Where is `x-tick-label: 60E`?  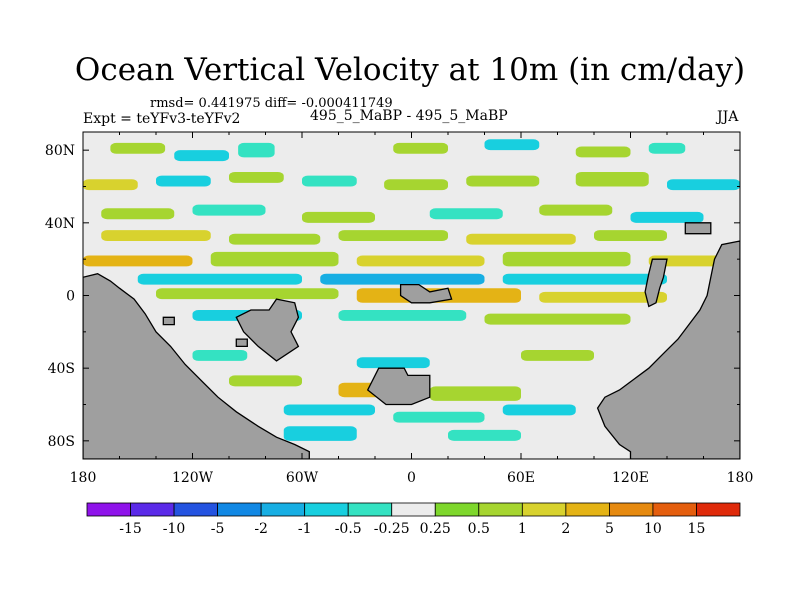 x-tick-label: 60E is located at coordinates (521, 478).